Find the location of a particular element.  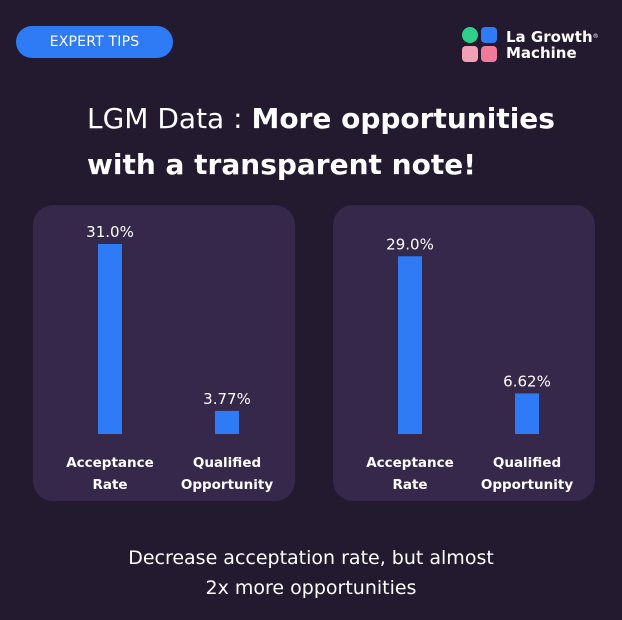

brand-name-line2: Machine is located at coordinates (541, 53).